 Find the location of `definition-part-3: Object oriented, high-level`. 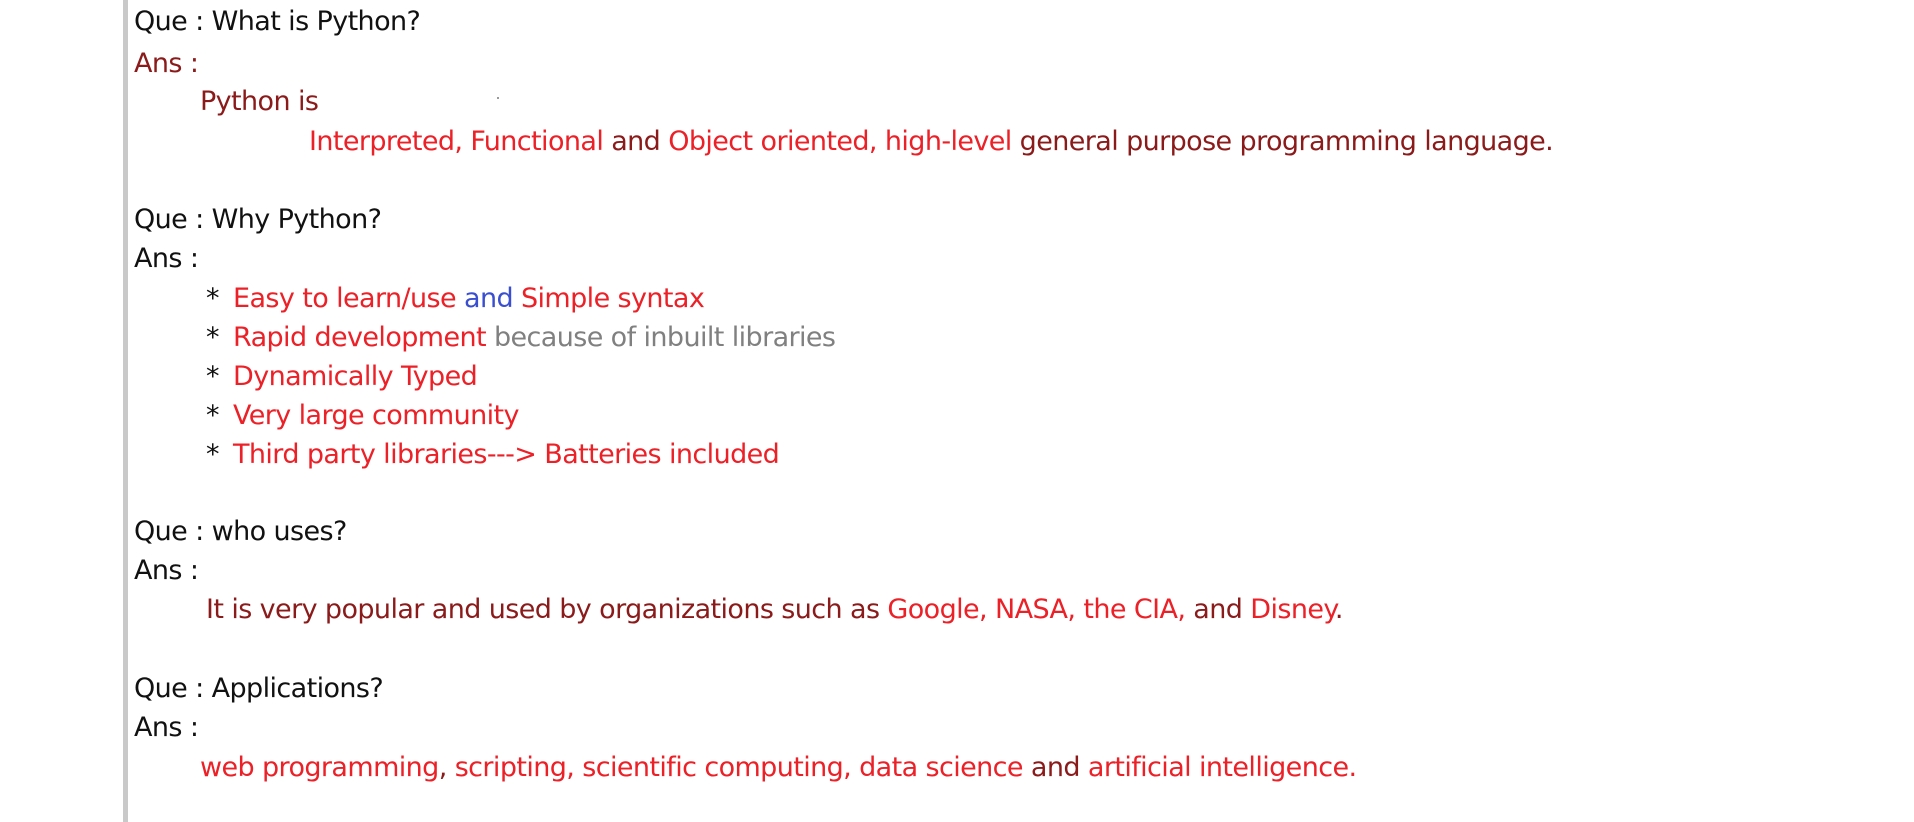

definition-part-3: Object oriented, high-level is located at coordinates (840, 141).